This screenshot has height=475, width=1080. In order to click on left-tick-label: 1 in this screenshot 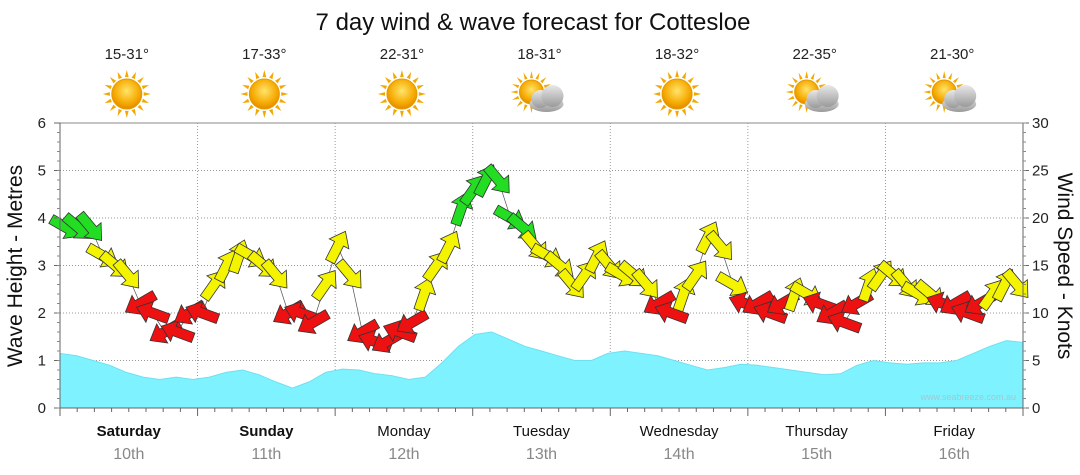, I will do `click(42, 361)`.